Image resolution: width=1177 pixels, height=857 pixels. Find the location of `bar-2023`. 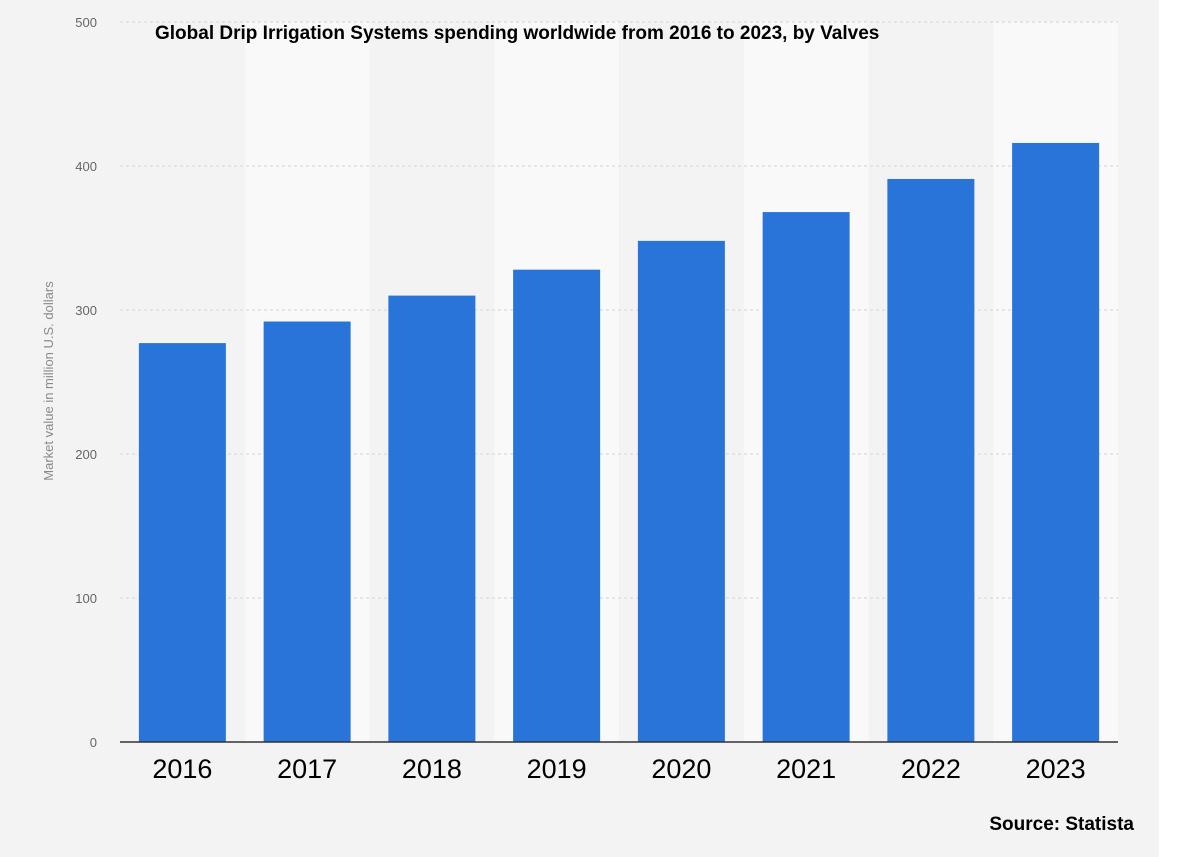

bar-2023 is located at coordinates (1056, 442).